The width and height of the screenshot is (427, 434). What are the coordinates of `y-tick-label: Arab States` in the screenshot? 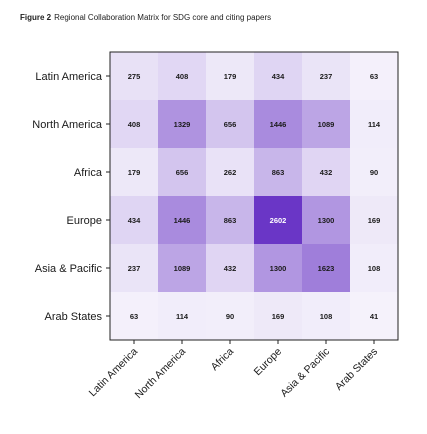 It's located at (74, 317).